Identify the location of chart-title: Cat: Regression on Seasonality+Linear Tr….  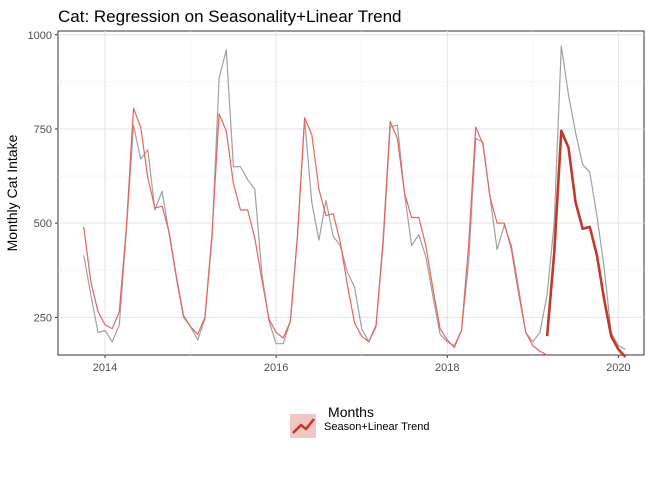
(230, 16).